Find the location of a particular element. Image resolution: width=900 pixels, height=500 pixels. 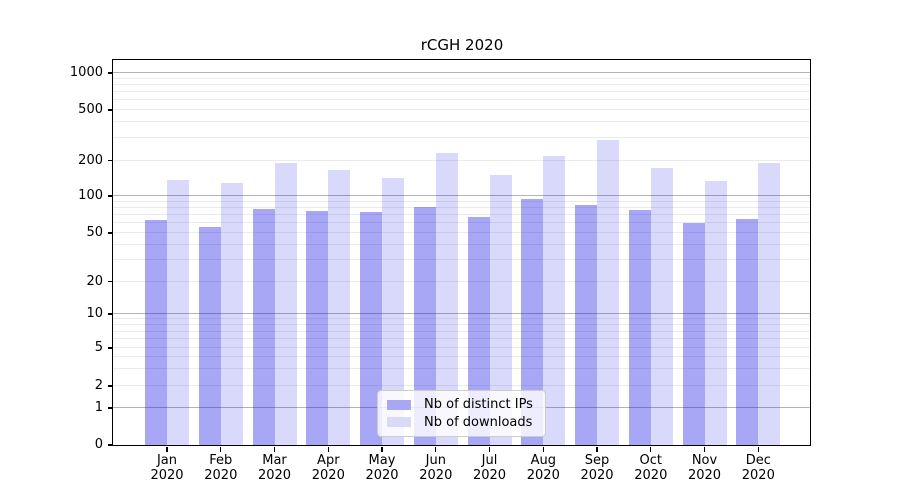

bar-ips-apr is located at coordinates (317, 327).